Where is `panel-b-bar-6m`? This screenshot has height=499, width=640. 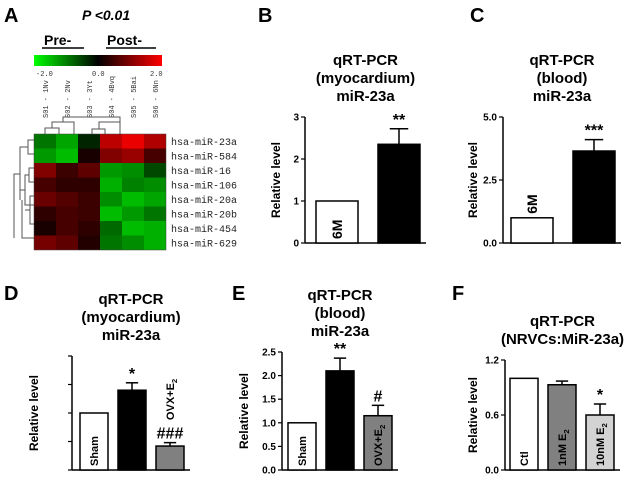
panel-b-bar-6m is located at coordinates (337, 222).